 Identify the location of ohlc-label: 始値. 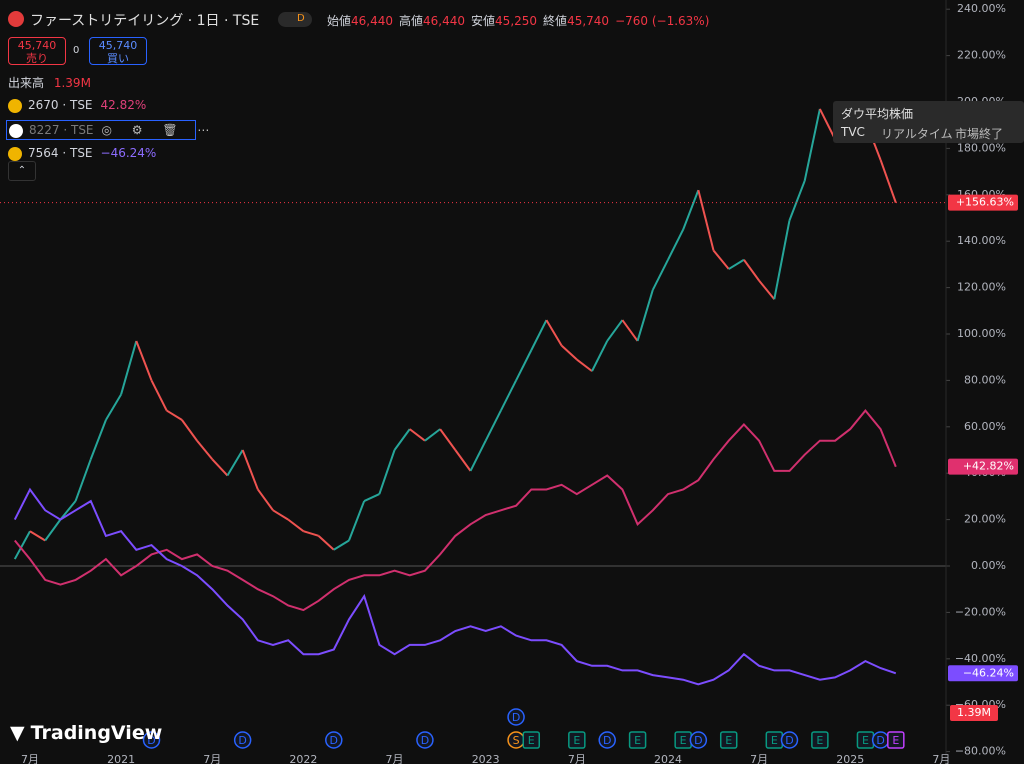
(339, 21).